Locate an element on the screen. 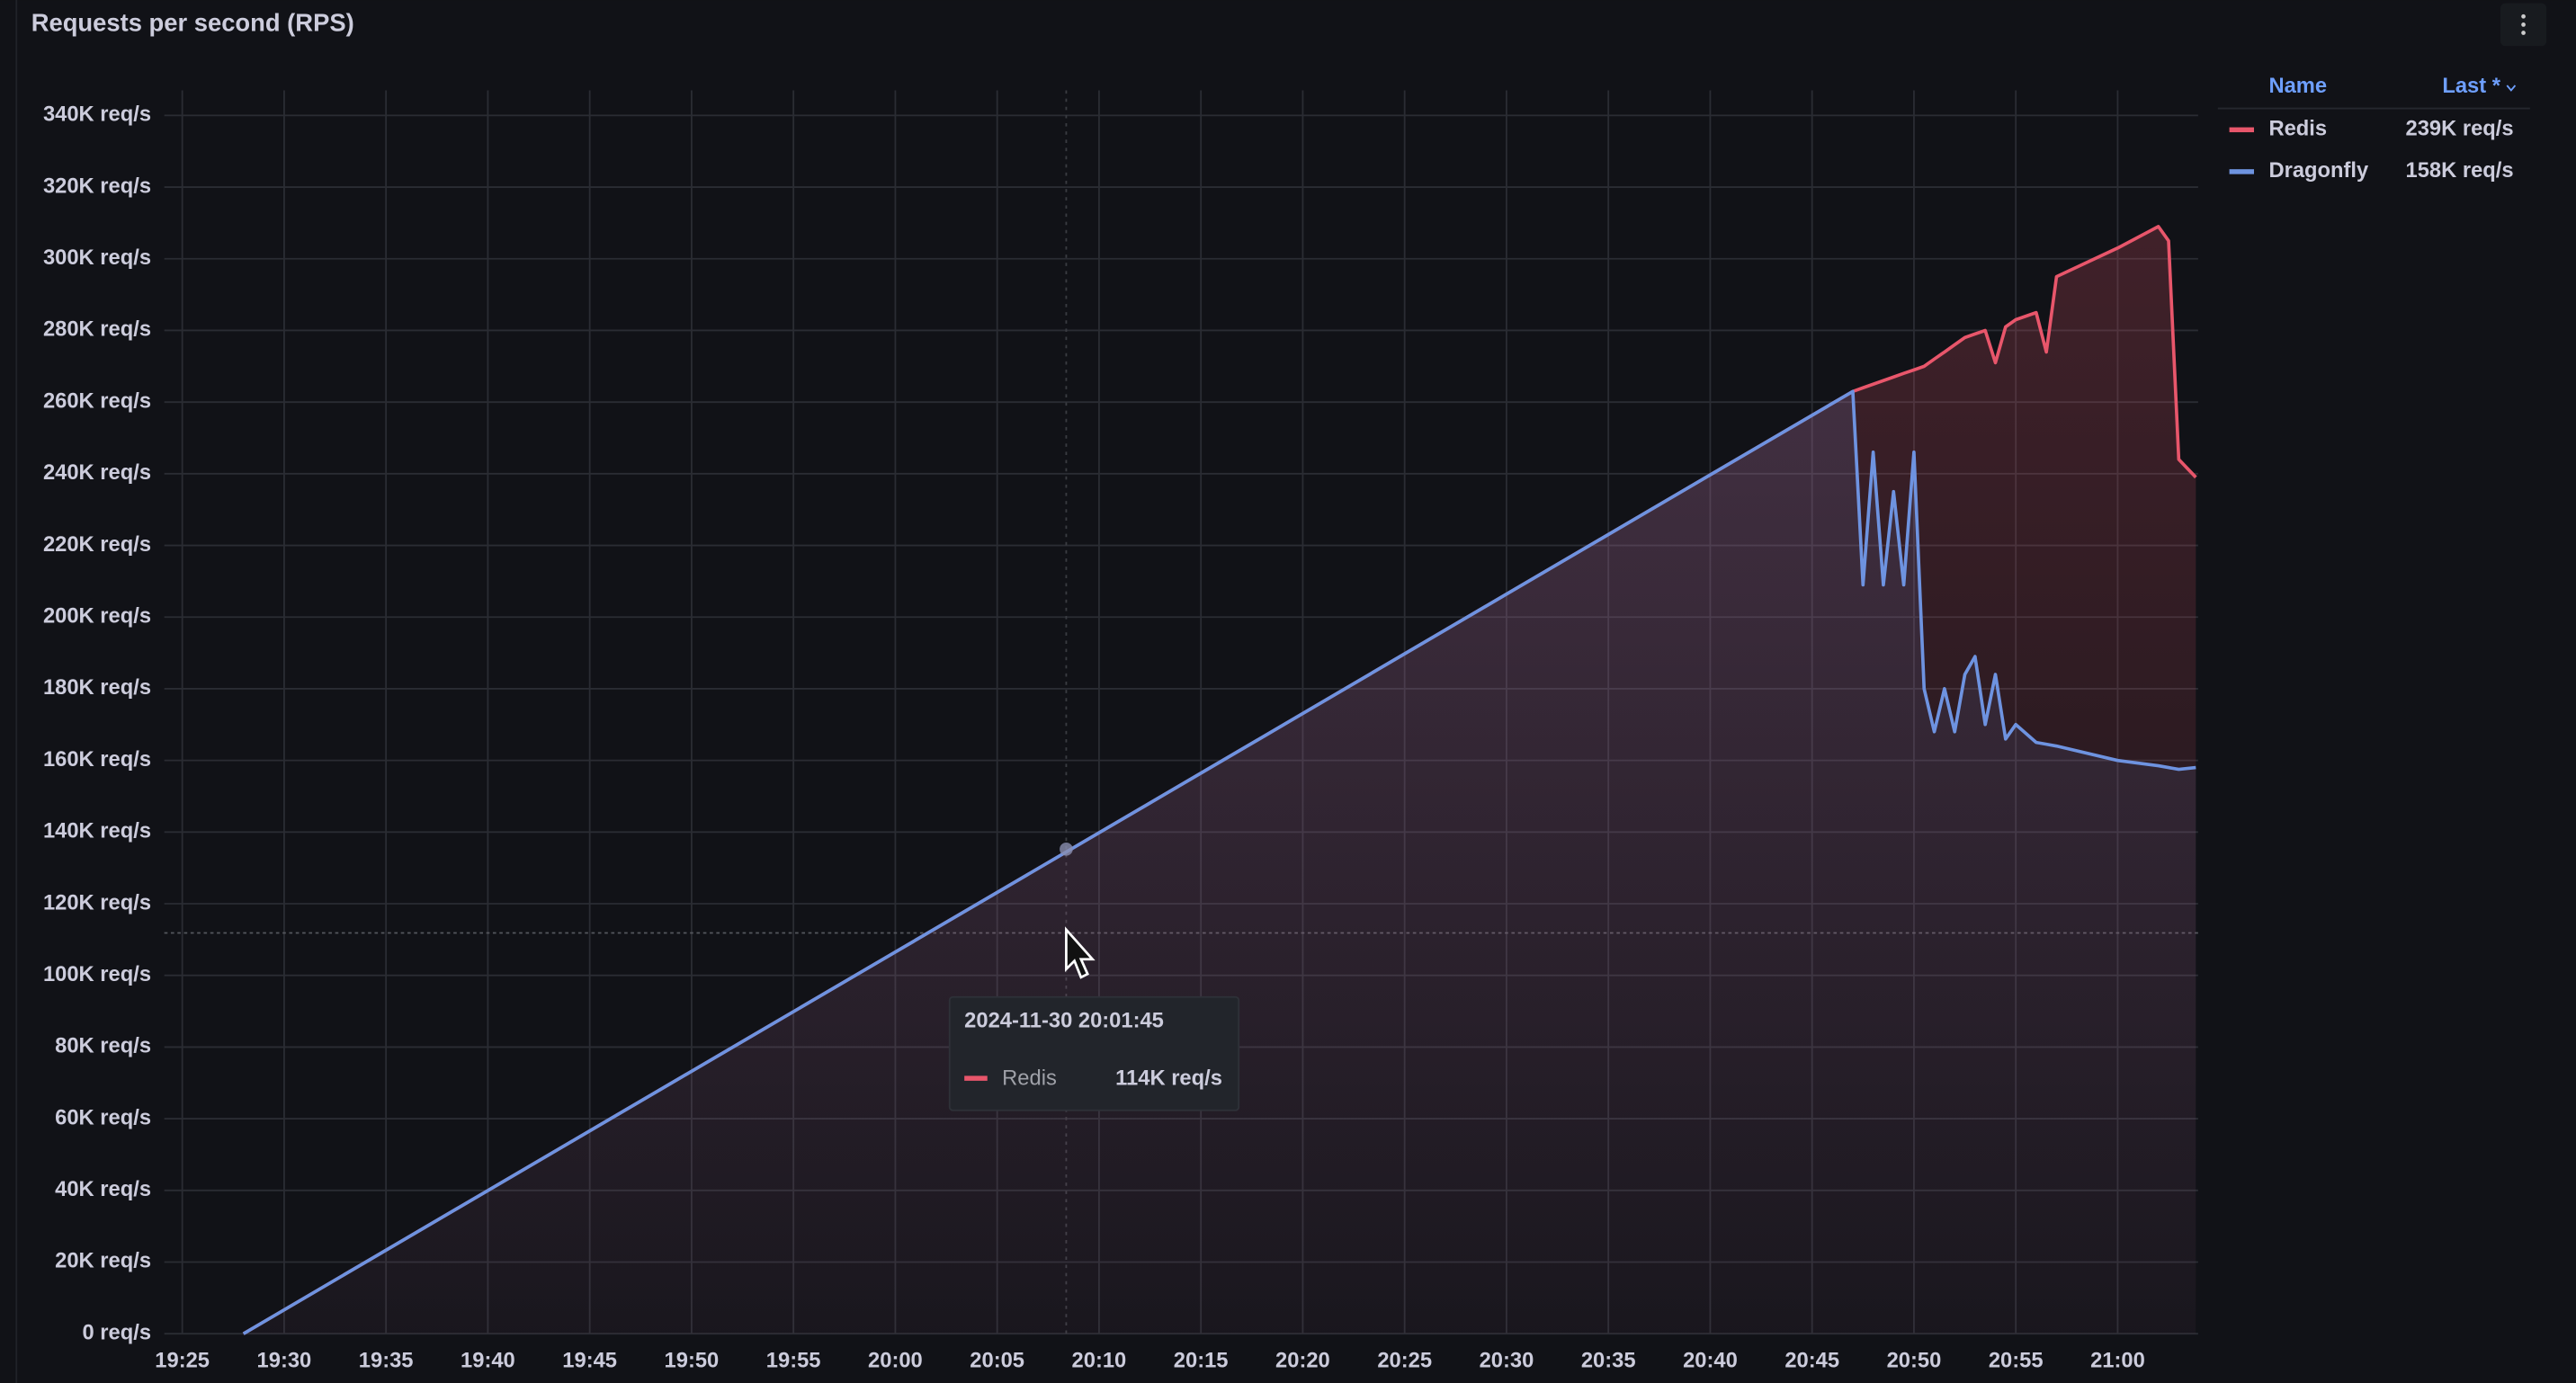 Image resolution: width=2576 pixels, height=1383 pixels. tooltip-value: 114K req/s is located at coordinates (1168, 1078).